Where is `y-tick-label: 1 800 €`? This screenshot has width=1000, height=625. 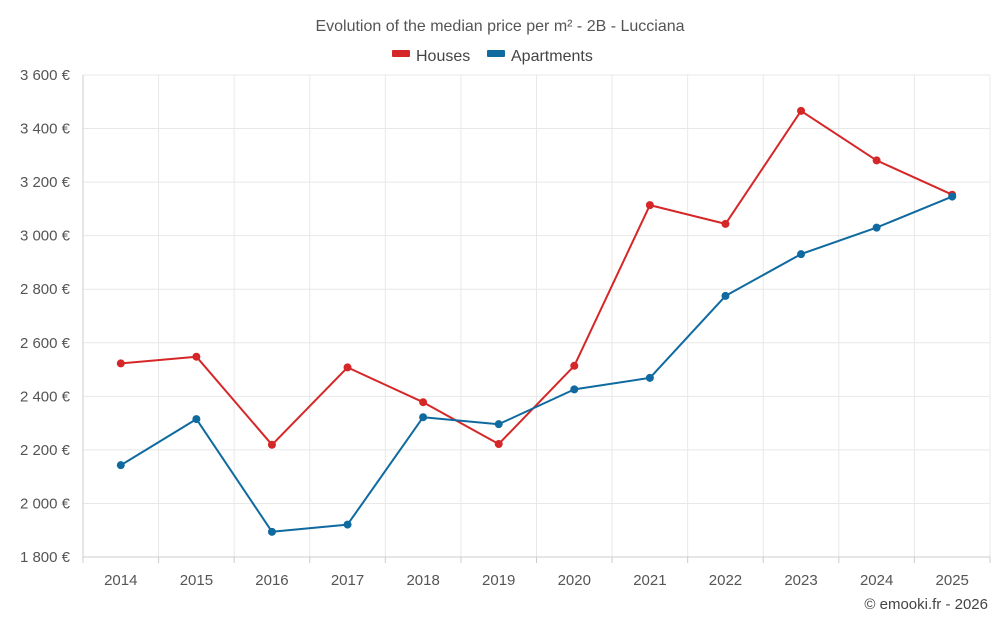 y-tick-label: 1 800 € is located at coordinates (45, 557).